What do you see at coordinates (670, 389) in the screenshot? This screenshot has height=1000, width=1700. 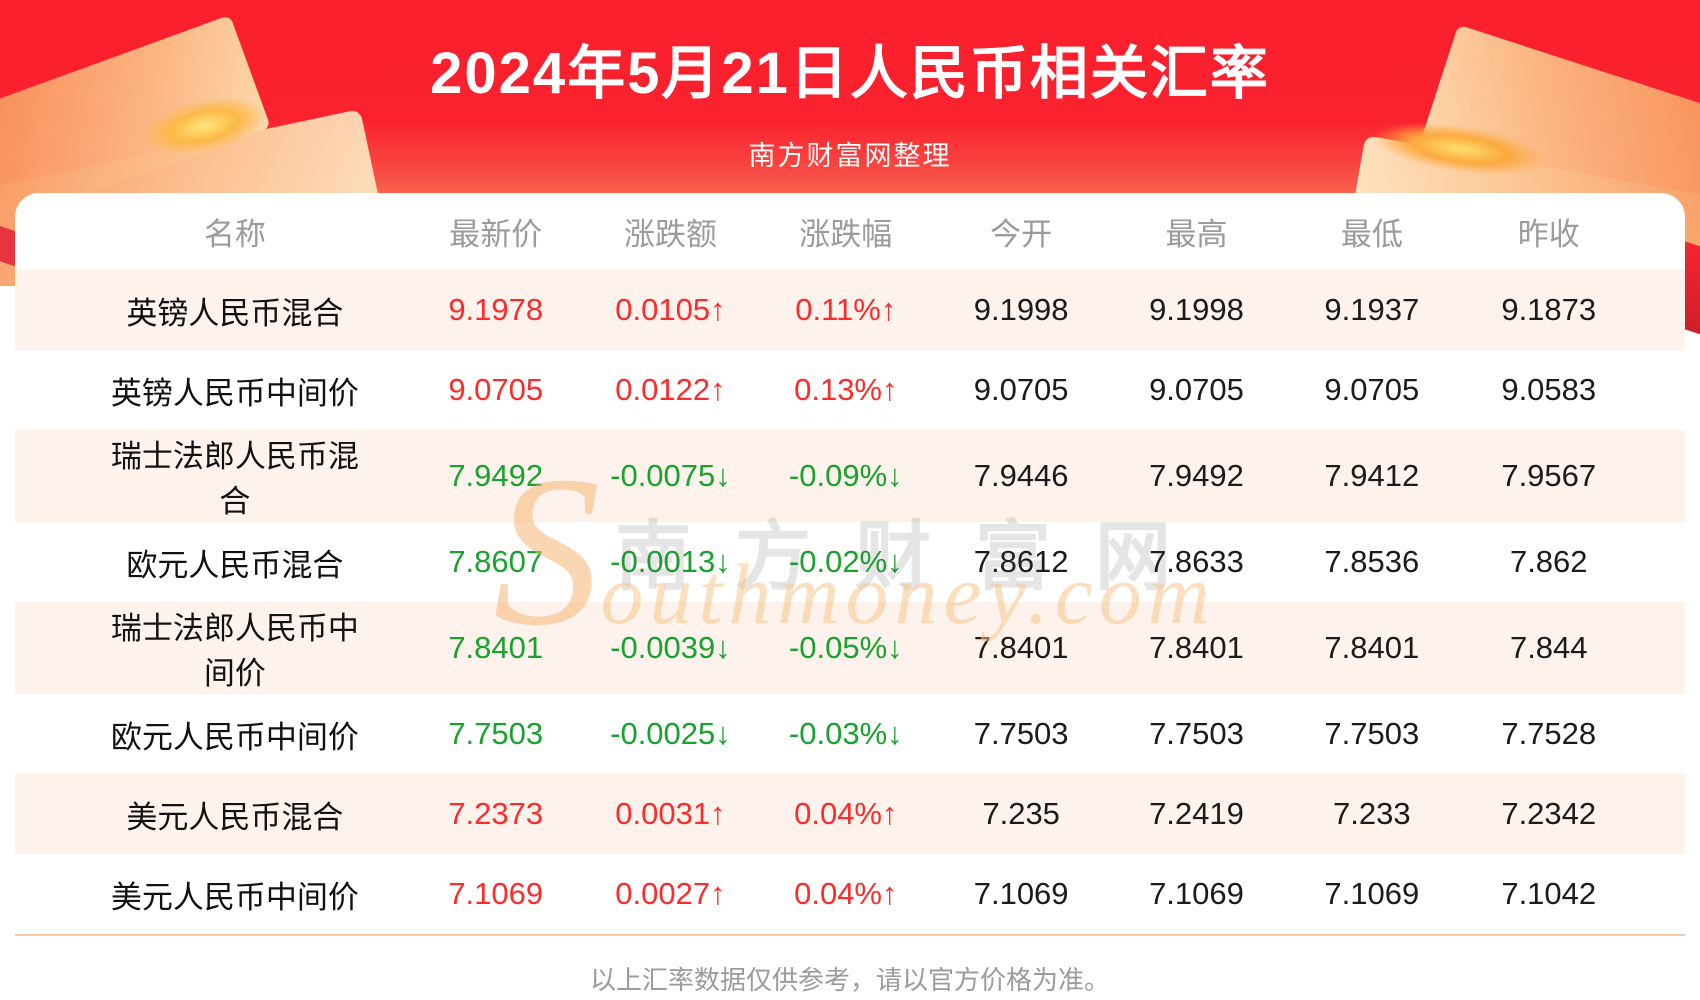 I see `cell-change-amount: 0.0122↑` at bounding box center [670, 389].